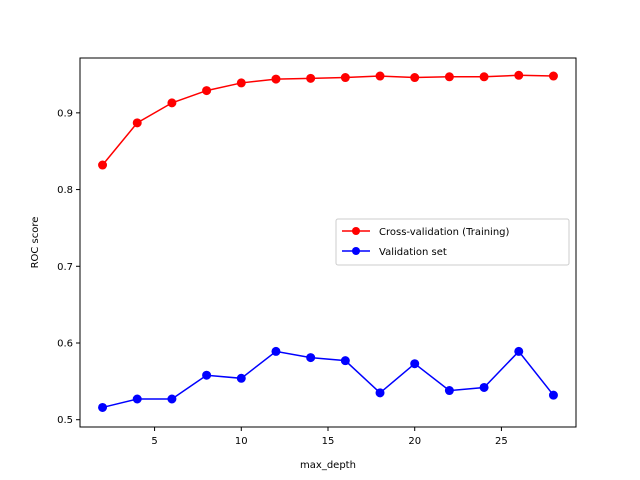  What do you see at coordinates (35, 243) in the screenshot?
I see `y-axis-label: ROC score` at bounding box center [35, 243].